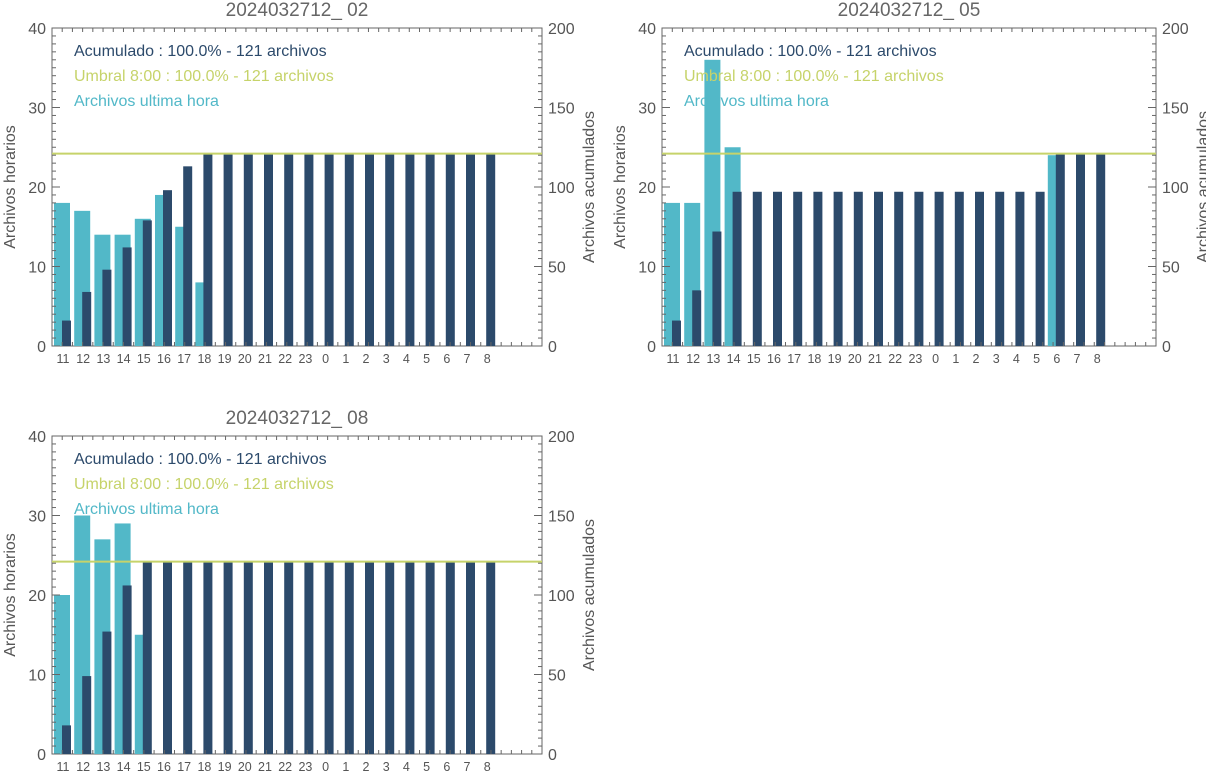  I want to click on x-tick-label: 6, so click(1056, 359).